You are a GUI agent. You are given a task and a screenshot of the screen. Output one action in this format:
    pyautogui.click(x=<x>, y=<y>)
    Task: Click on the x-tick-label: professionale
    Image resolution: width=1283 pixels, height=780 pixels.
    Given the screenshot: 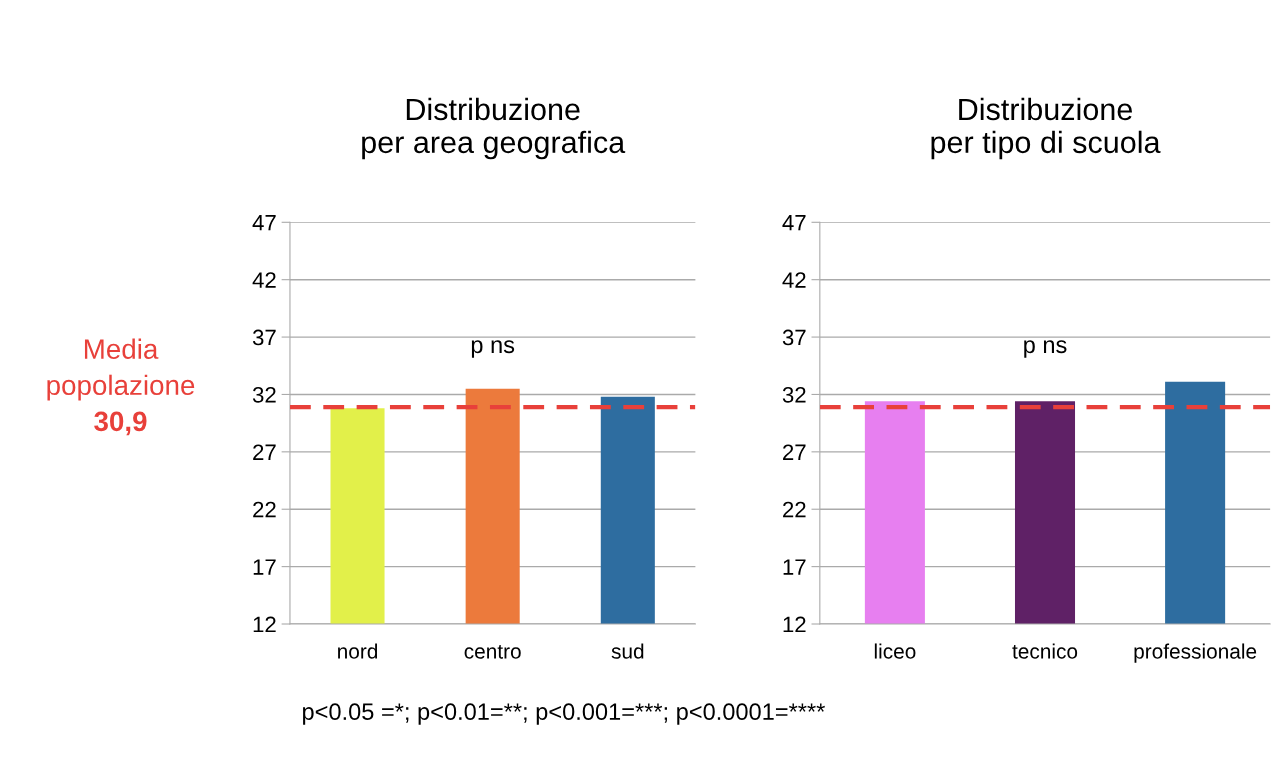 What is the action you would take?
    pyautogui.click(x=1195, y=653)
    